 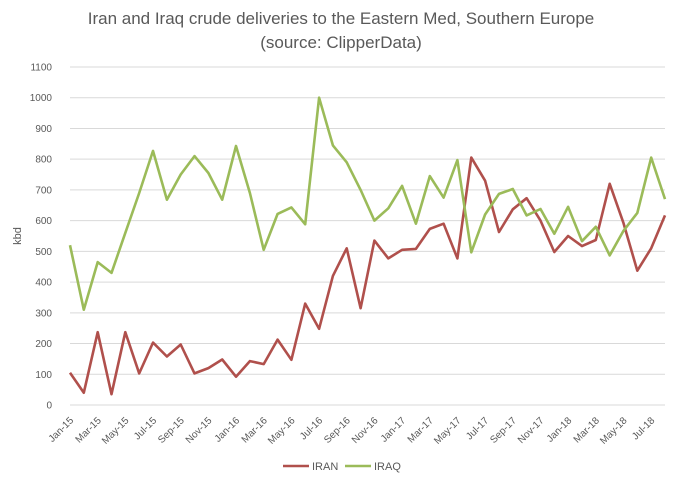 I want to click on x-tick-label: May-17, so click(x=448, y=431).